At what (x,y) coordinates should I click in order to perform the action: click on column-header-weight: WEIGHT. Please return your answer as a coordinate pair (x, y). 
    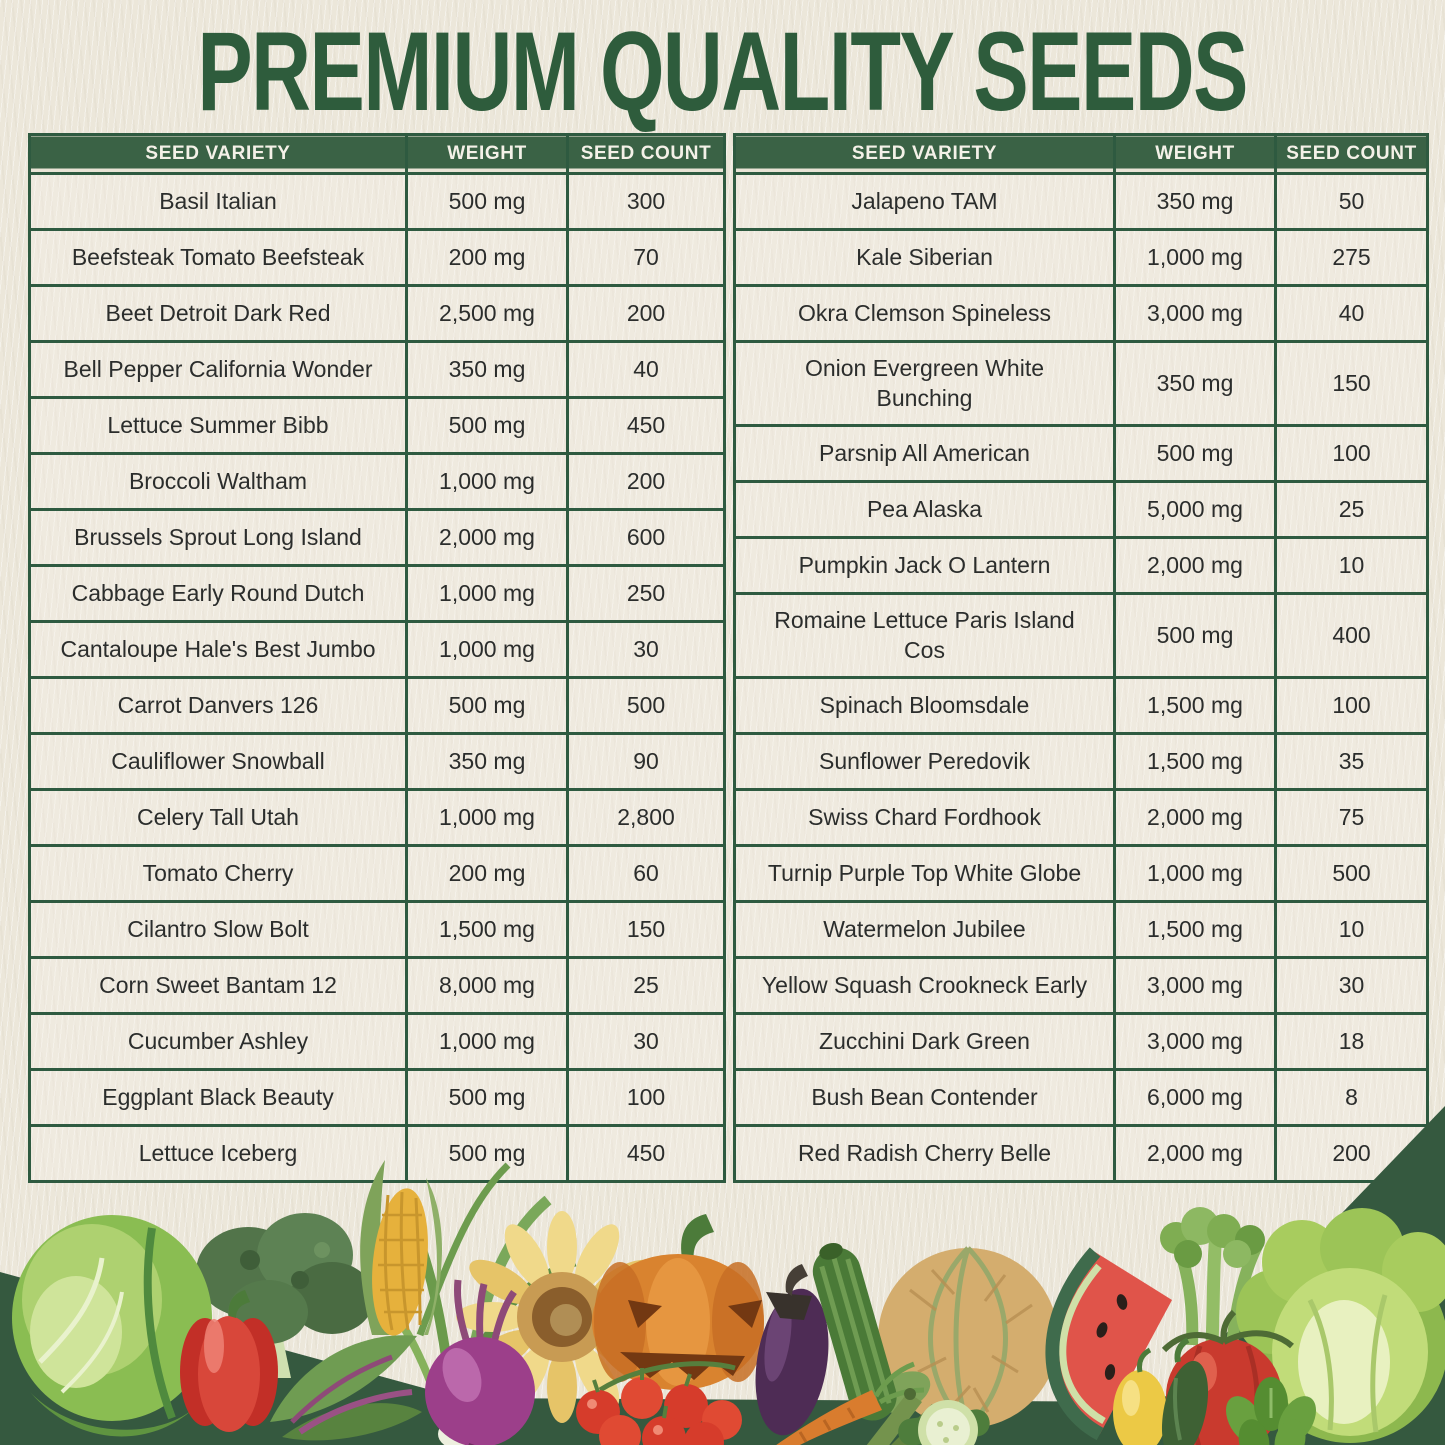
    Looking at the image, I should click on (1195, 154).